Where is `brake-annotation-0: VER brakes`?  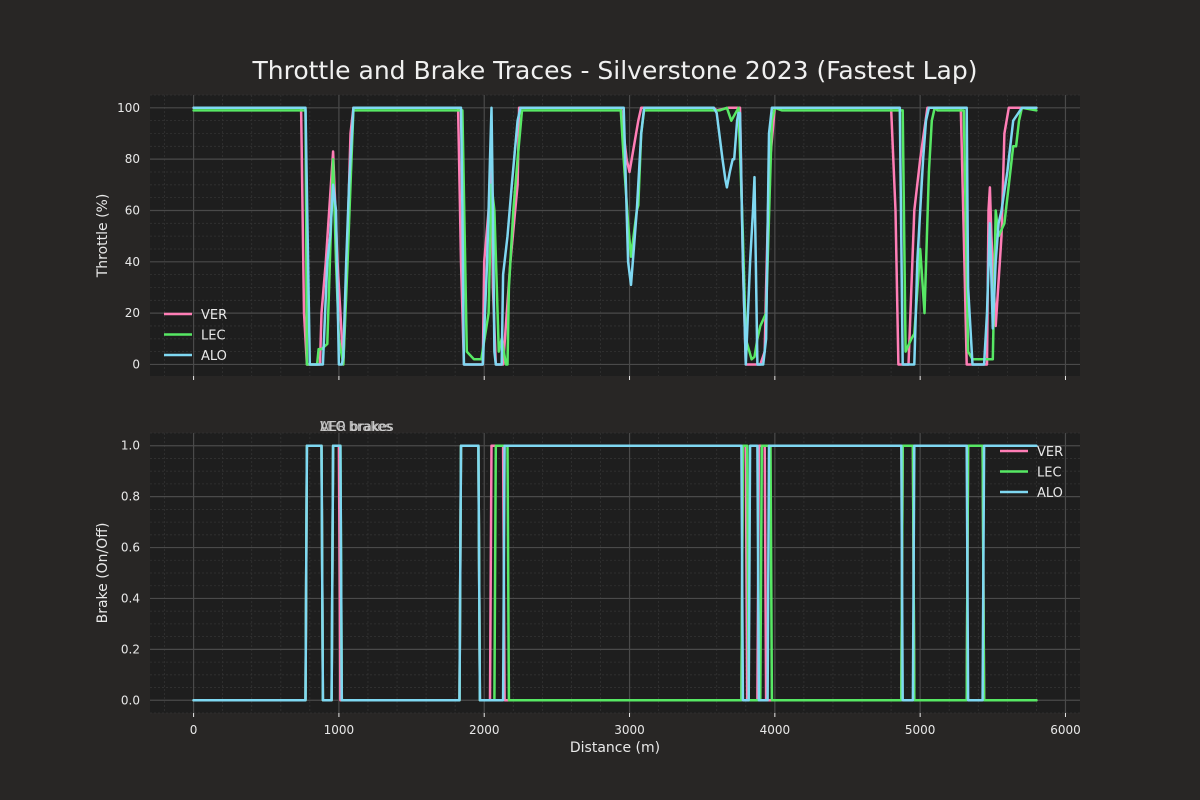 brake-annotation-0: VER brakes is located at coordinates (357, 427).